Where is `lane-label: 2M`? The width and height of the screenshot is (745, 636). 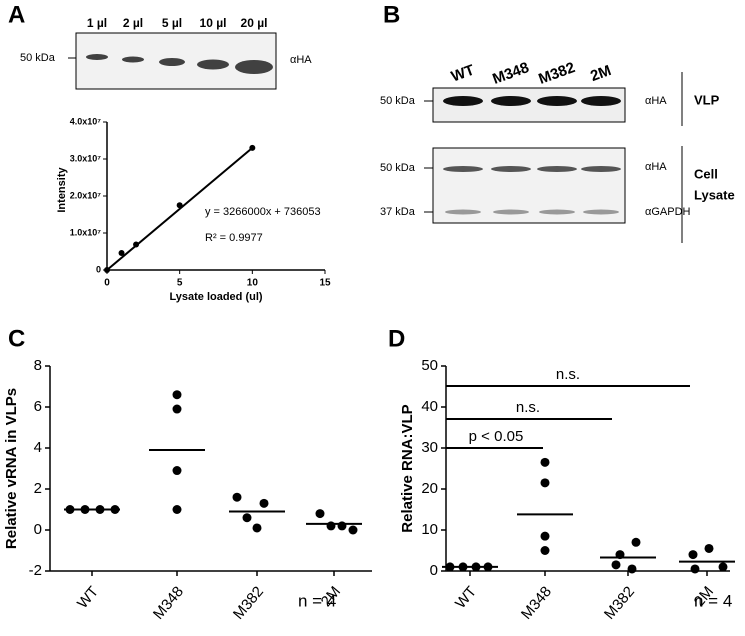
lane-label: 2M is located at coordinates (600, 73).